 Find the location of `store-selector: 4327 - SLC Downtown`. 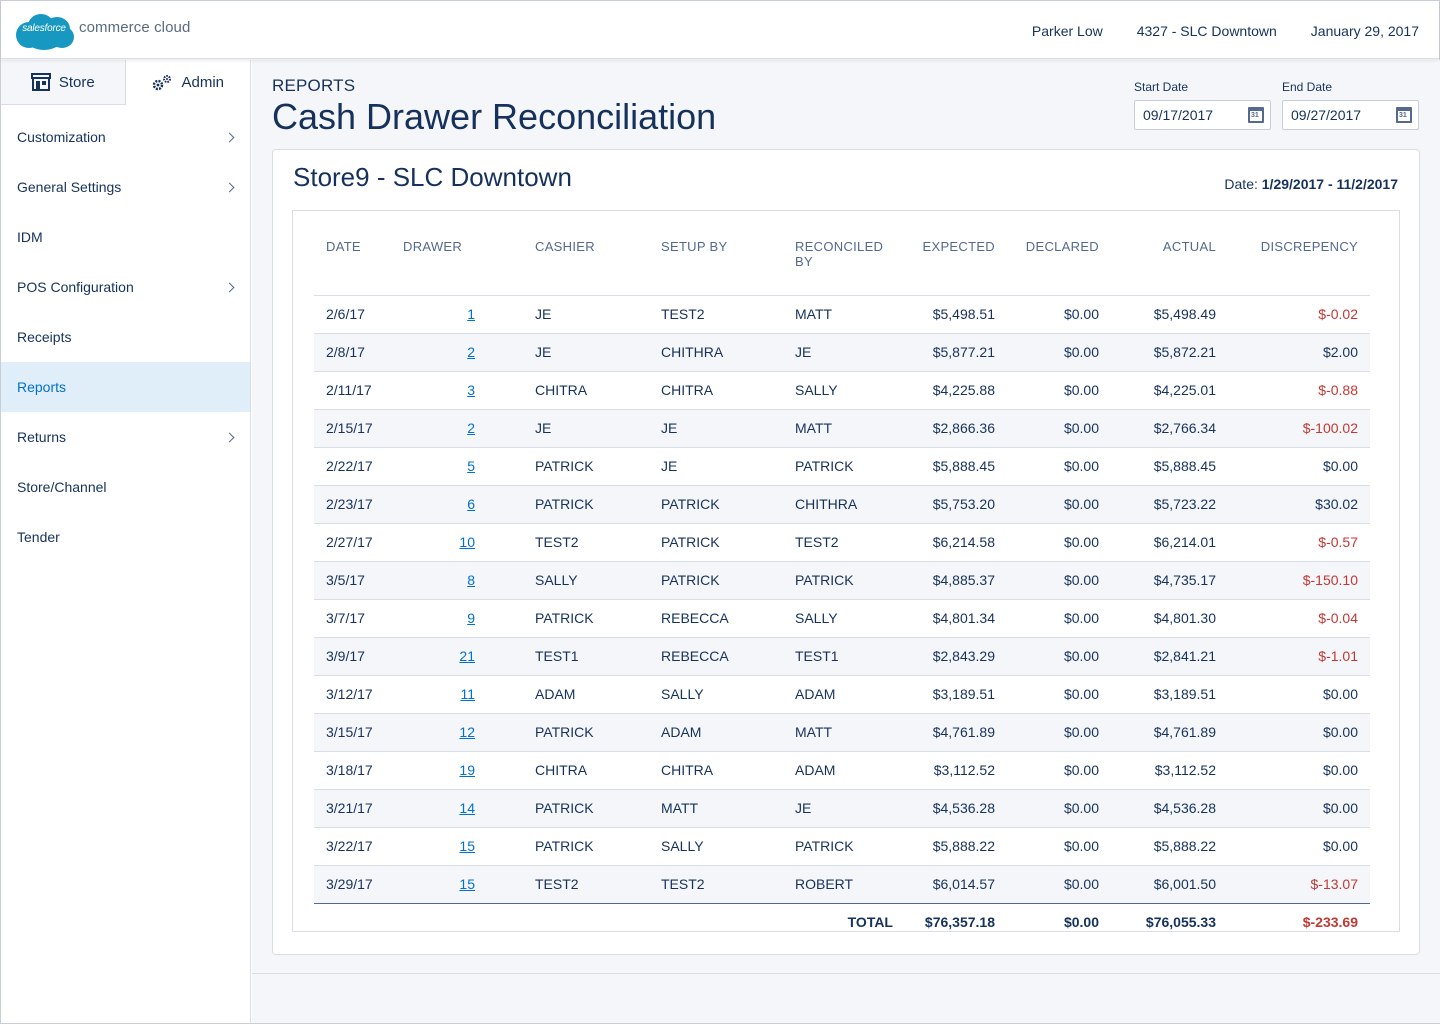

store-selector: 4327 - SLC Downtown is located at coordinates (1206, 31).